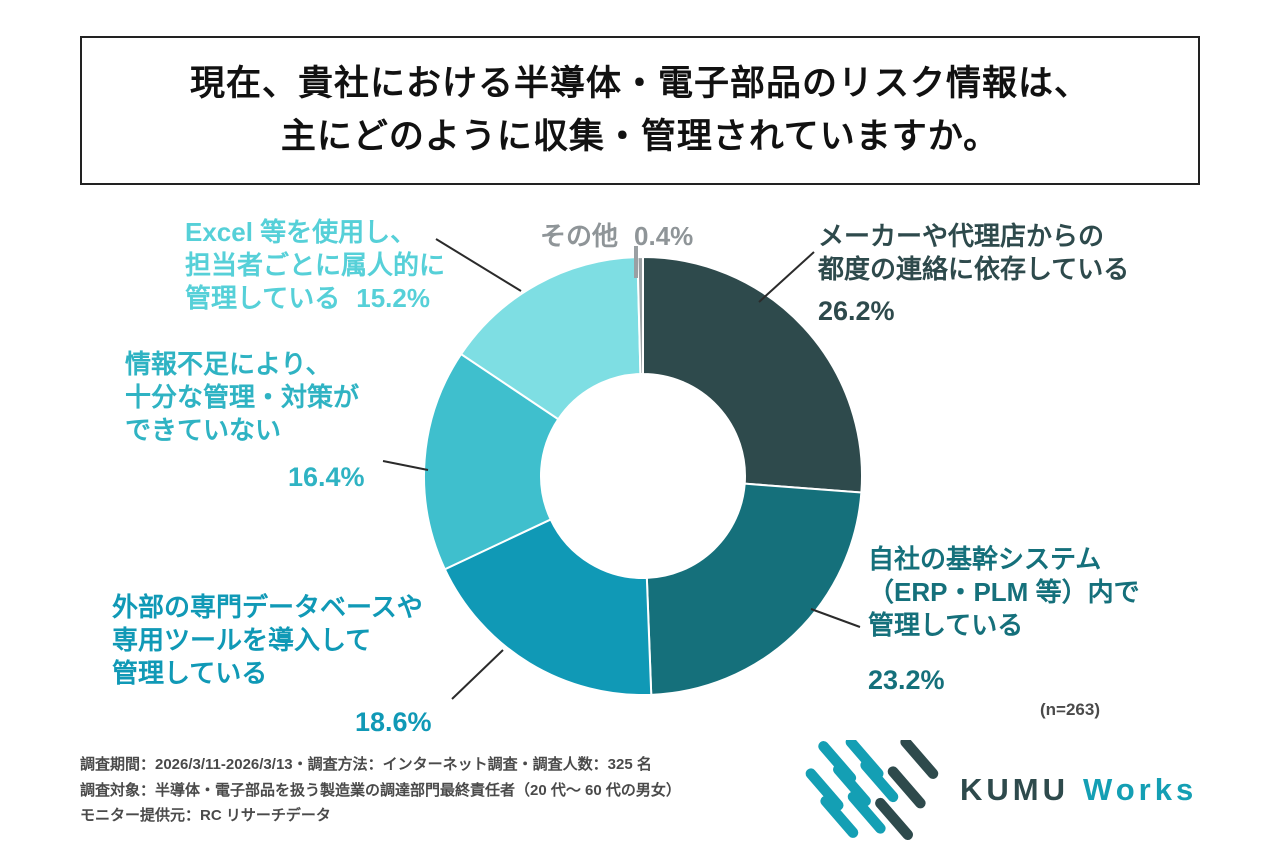  I want to click on callout-other-text: その他 0.4%, so click(616, 236).